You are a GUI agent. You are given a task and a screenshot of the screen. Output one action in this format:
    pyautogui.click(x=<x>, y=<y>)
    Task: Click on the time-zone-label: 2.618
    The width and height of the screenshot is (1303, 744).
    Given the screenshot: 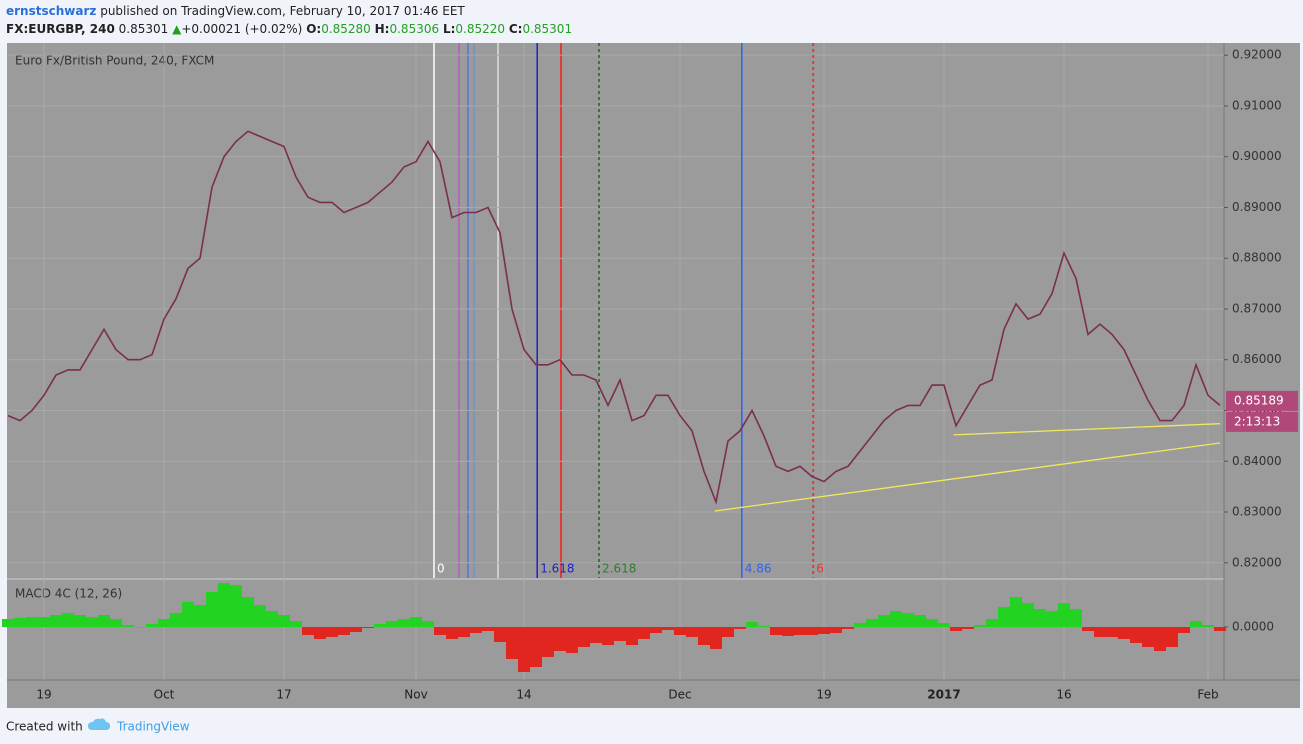 What is the action you would take?
    pyautogui.click(x=619, y=569)
    